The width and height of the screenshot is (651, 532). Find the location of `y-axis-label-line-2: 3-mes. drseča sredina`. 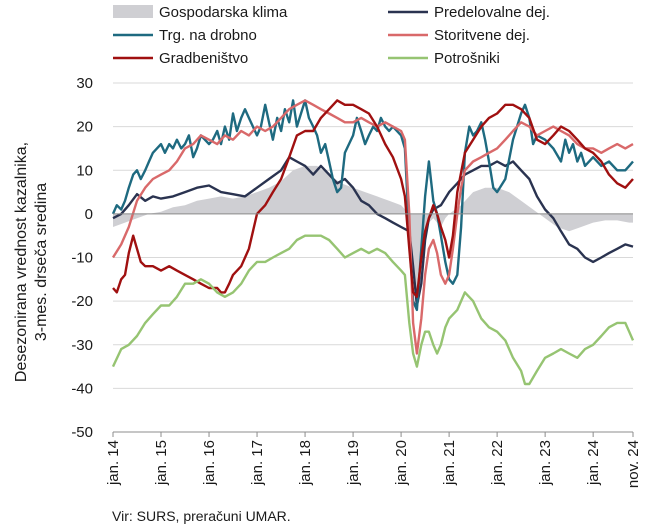

y-axis-label-line-2: 3-mes. drseča sredina is located at coordinates (41, 262).